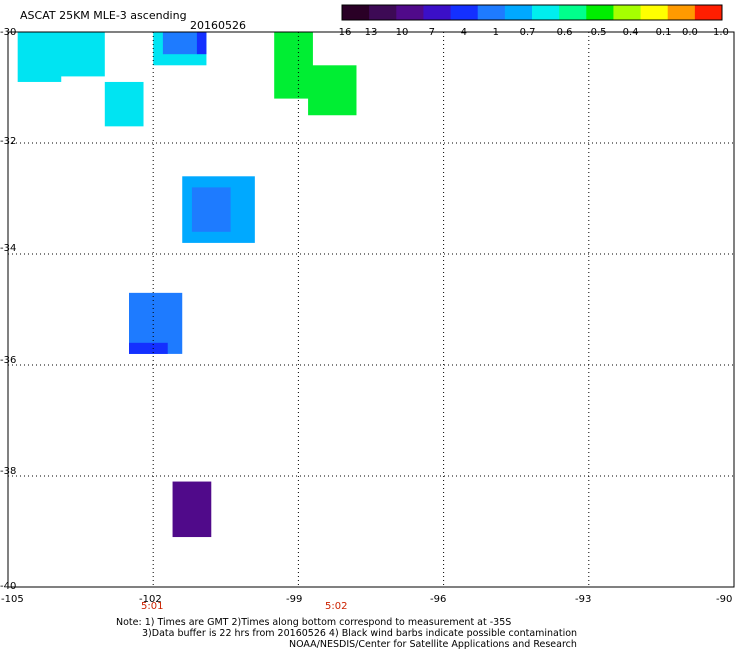  I want to click on x-tick-label: -102, so click(150, 599).